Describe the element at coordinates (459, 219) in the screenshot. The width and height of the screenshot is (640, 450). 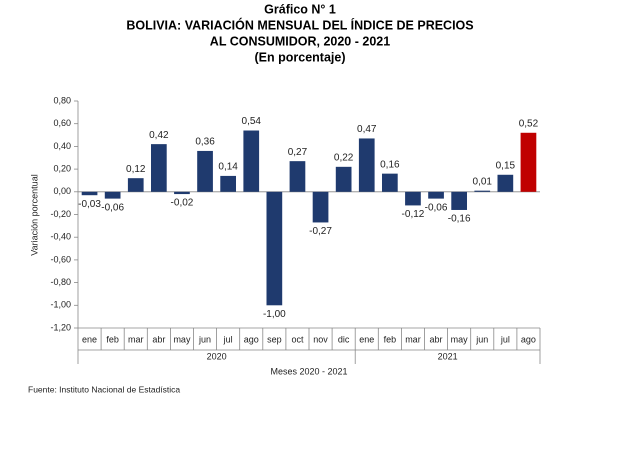
I see `value-label: -0,16` at that location.